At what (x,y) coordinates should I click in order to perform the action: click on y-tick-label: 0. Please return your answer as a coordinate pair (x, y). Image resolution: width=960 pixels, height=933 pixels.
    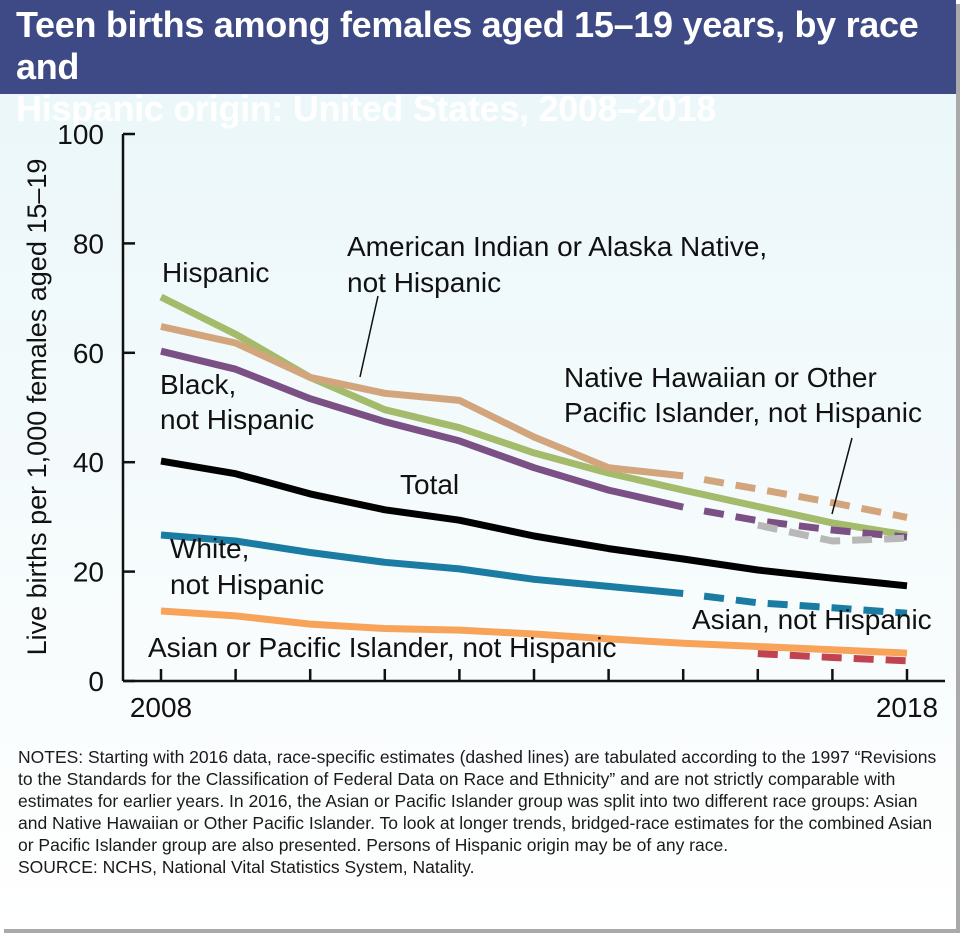
    Looking at the image, I should click on (96, 681).